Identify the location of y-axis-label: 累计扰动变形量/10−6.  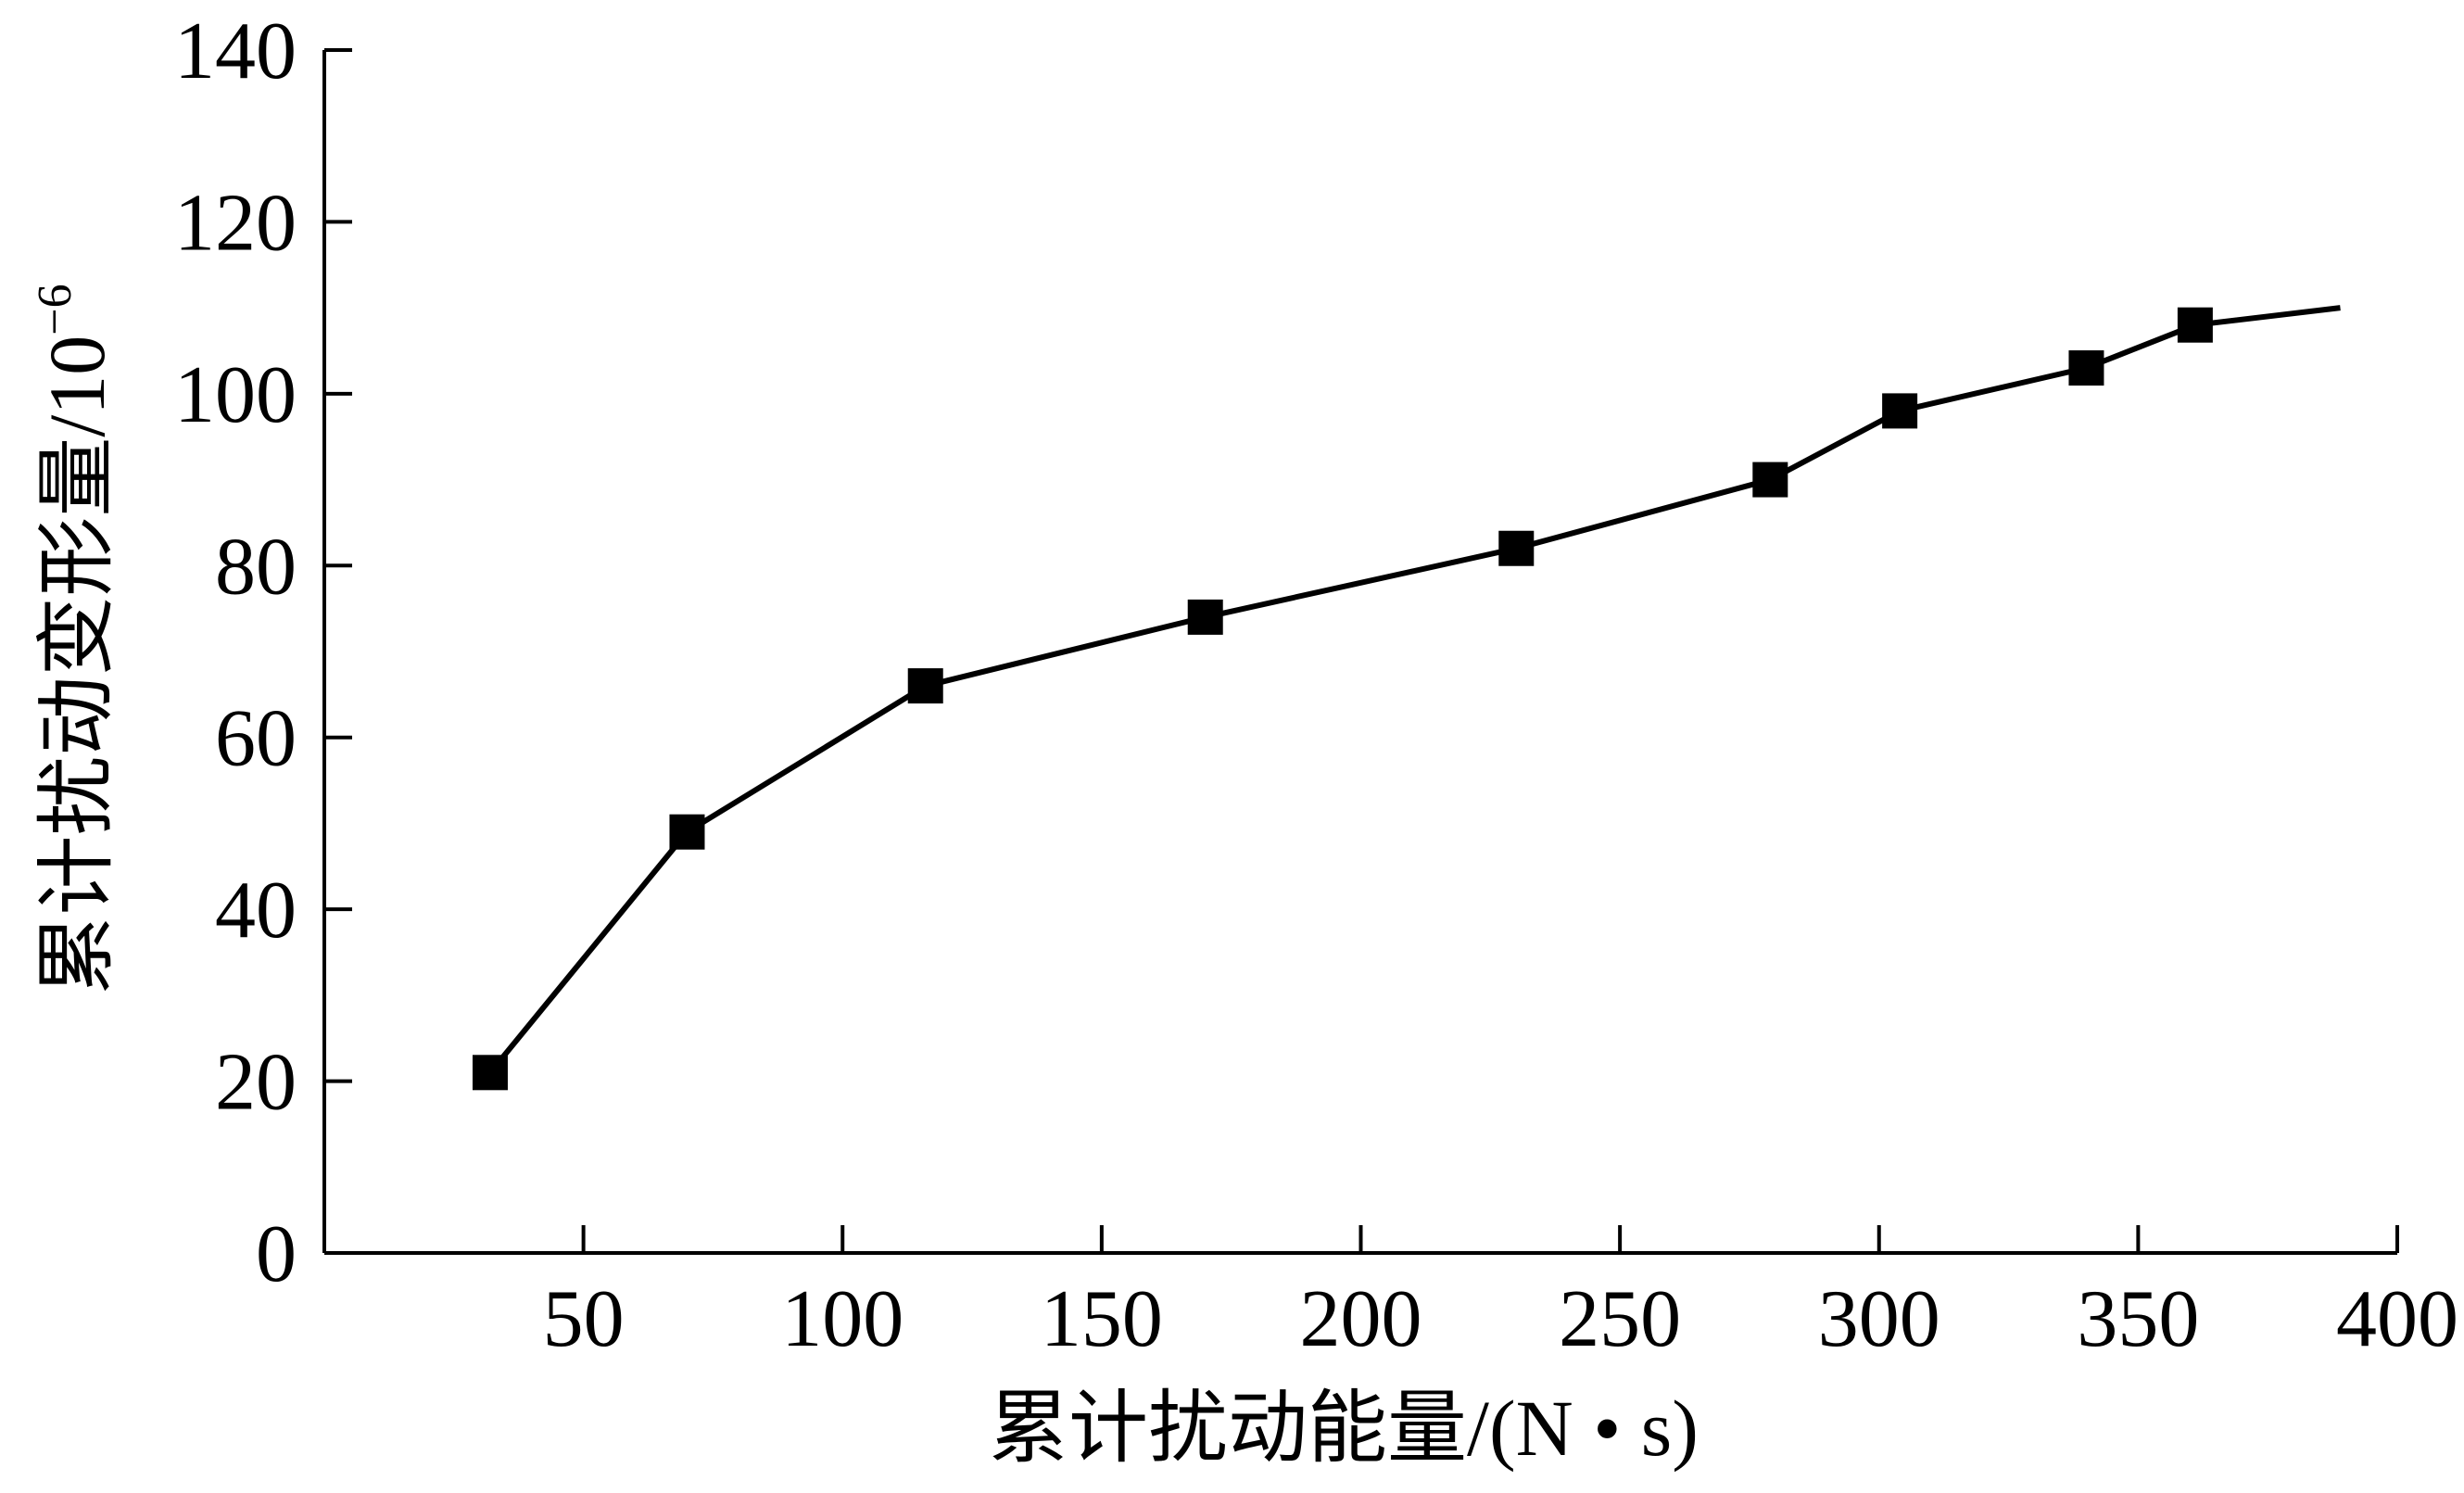
(75, 639).